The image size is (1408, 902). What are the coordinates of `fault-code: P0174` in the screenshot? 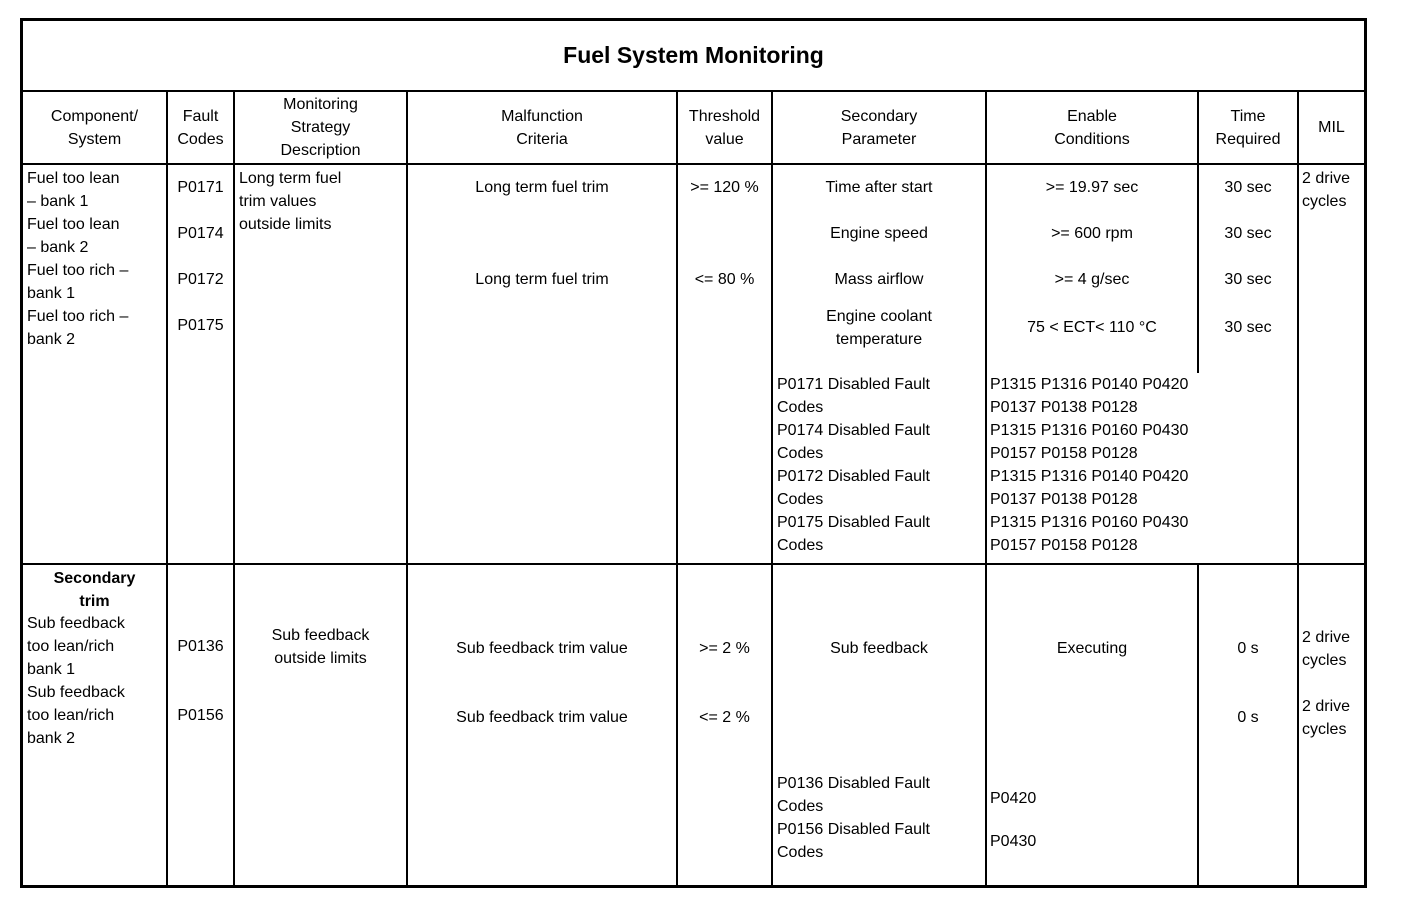 It's located at (200, 233).